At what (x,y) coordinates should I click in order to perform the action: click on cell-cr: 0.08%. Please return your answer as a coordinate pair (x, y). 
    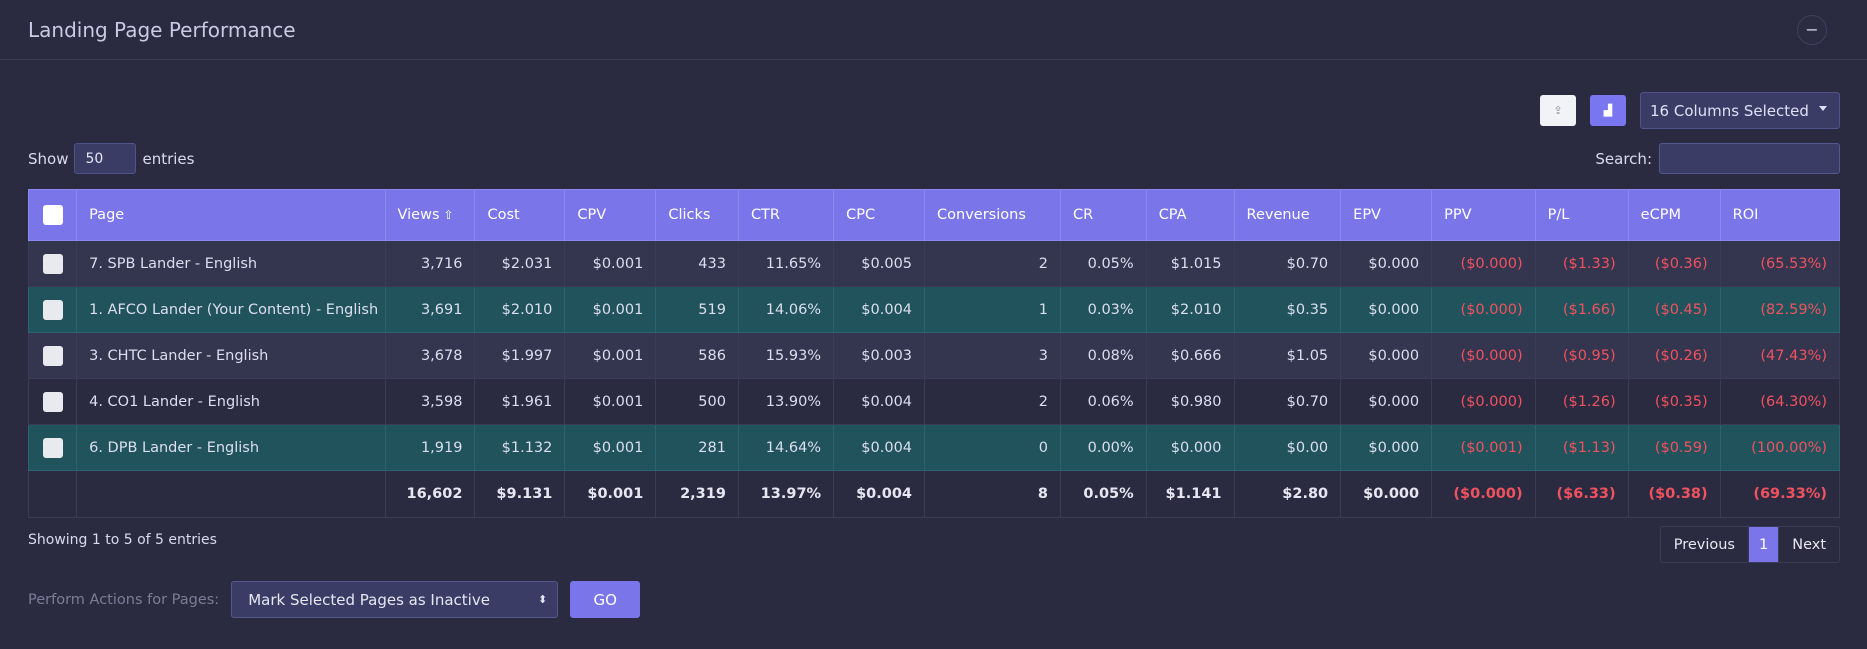
    Looking at the image, I should click on (1103, 355).